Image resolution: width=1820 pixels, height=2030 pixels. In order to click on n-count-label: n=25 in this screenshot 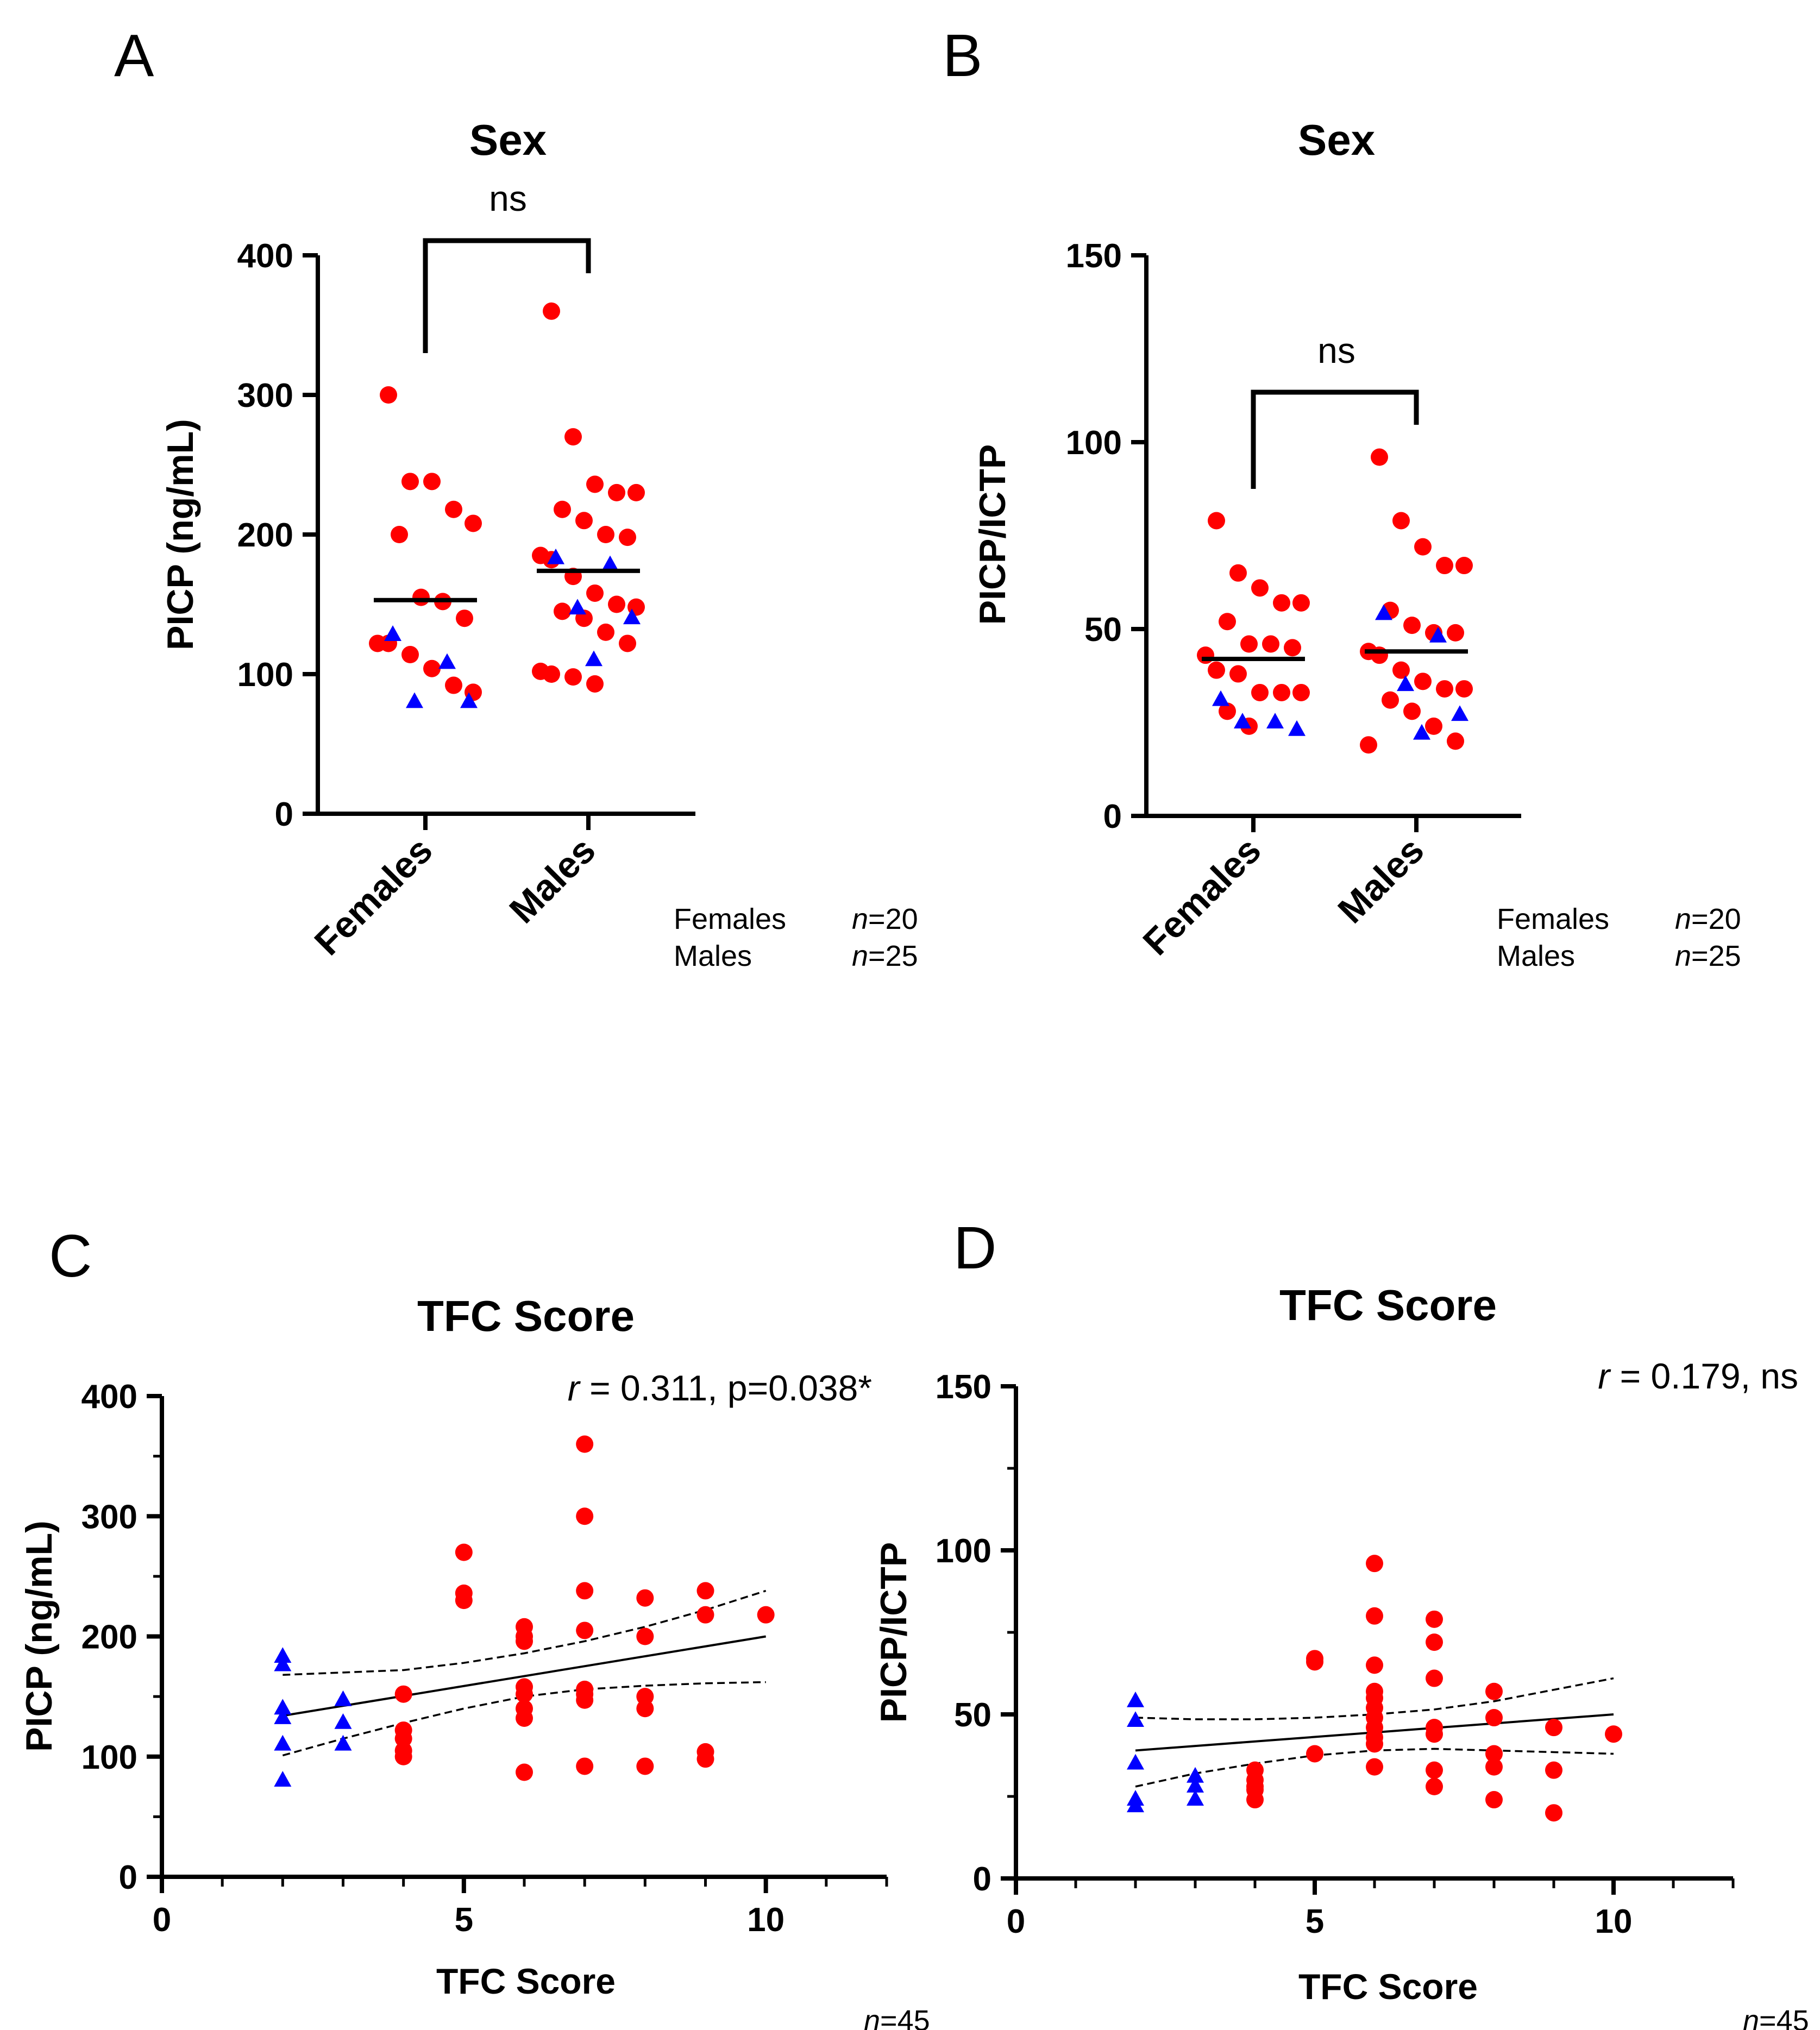, I will do `click(1708, 956)`.